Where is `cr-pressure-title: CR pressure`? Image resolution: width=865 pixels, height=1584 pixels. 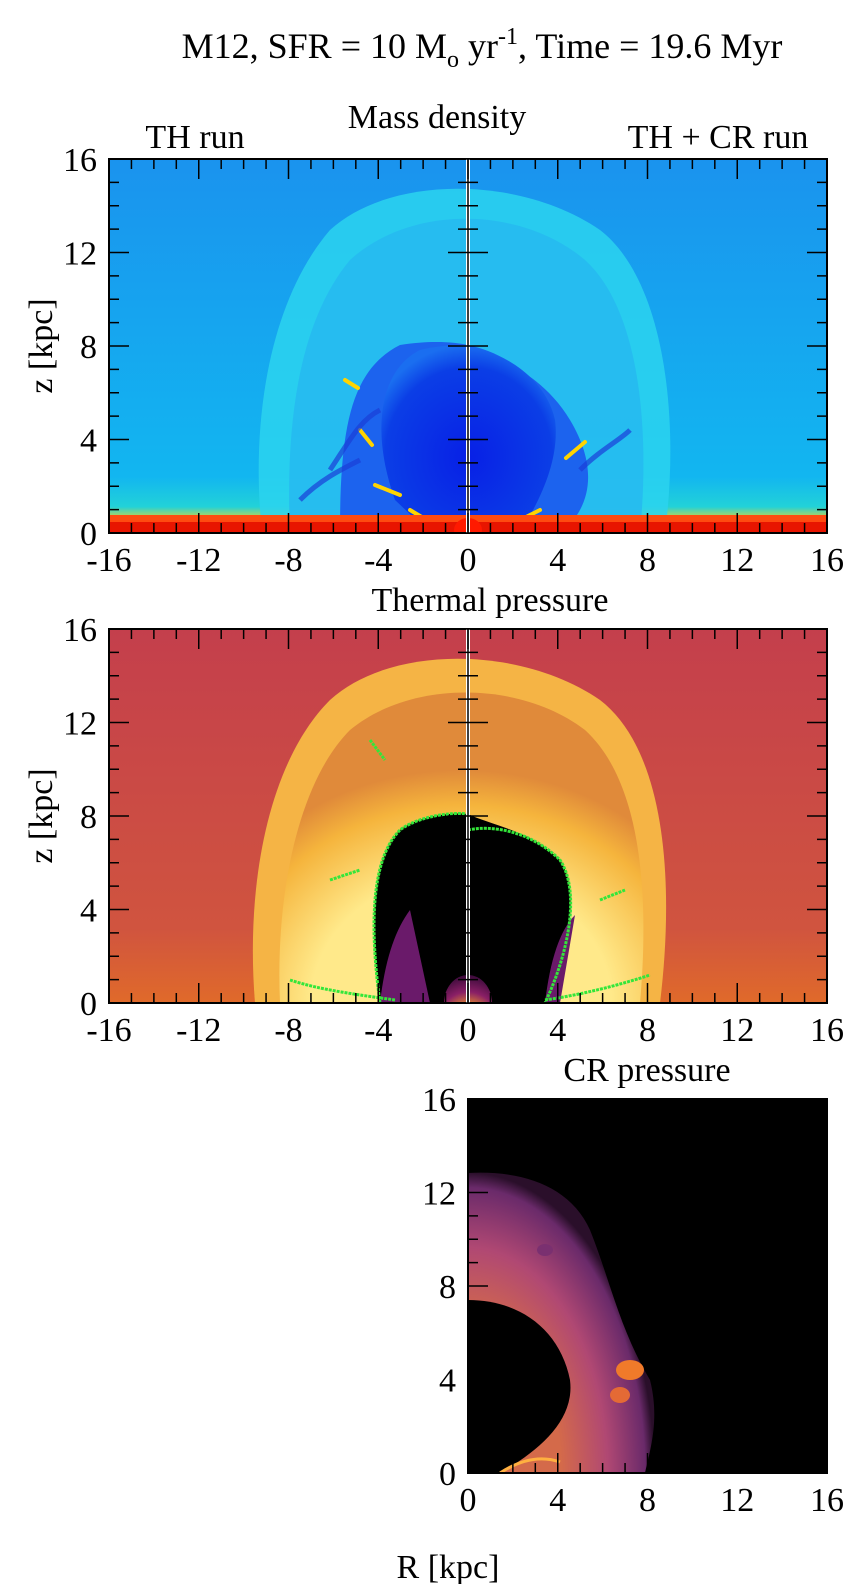
cr-pressure-title: CR pressure is located at coordinates (646, 1070).